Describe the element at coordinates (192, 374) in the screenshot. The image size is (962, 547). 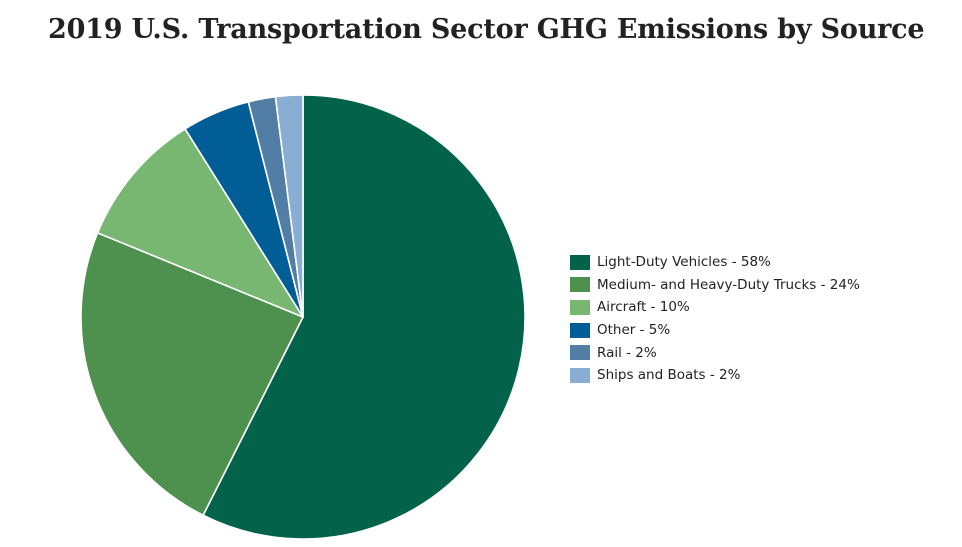
I see `pie-slice-medium-and-heavy-duty-trucks` at that location.